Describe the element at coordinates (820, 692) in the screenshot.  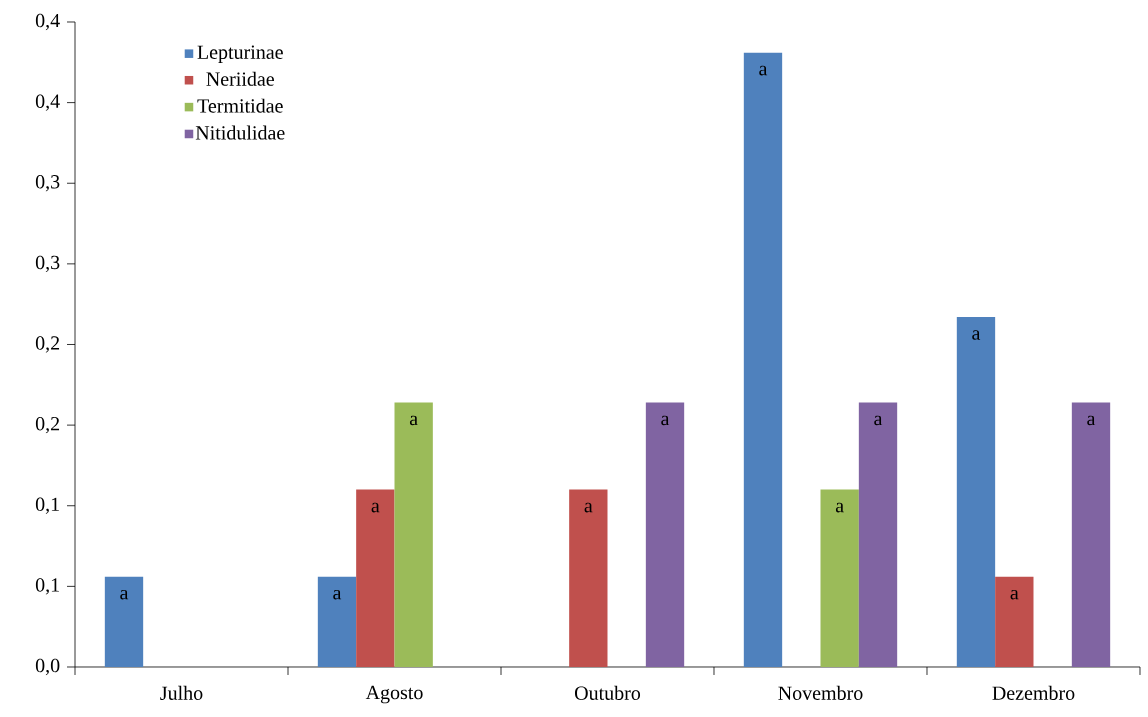
I see `x-tick-label: Novembro` at that location.